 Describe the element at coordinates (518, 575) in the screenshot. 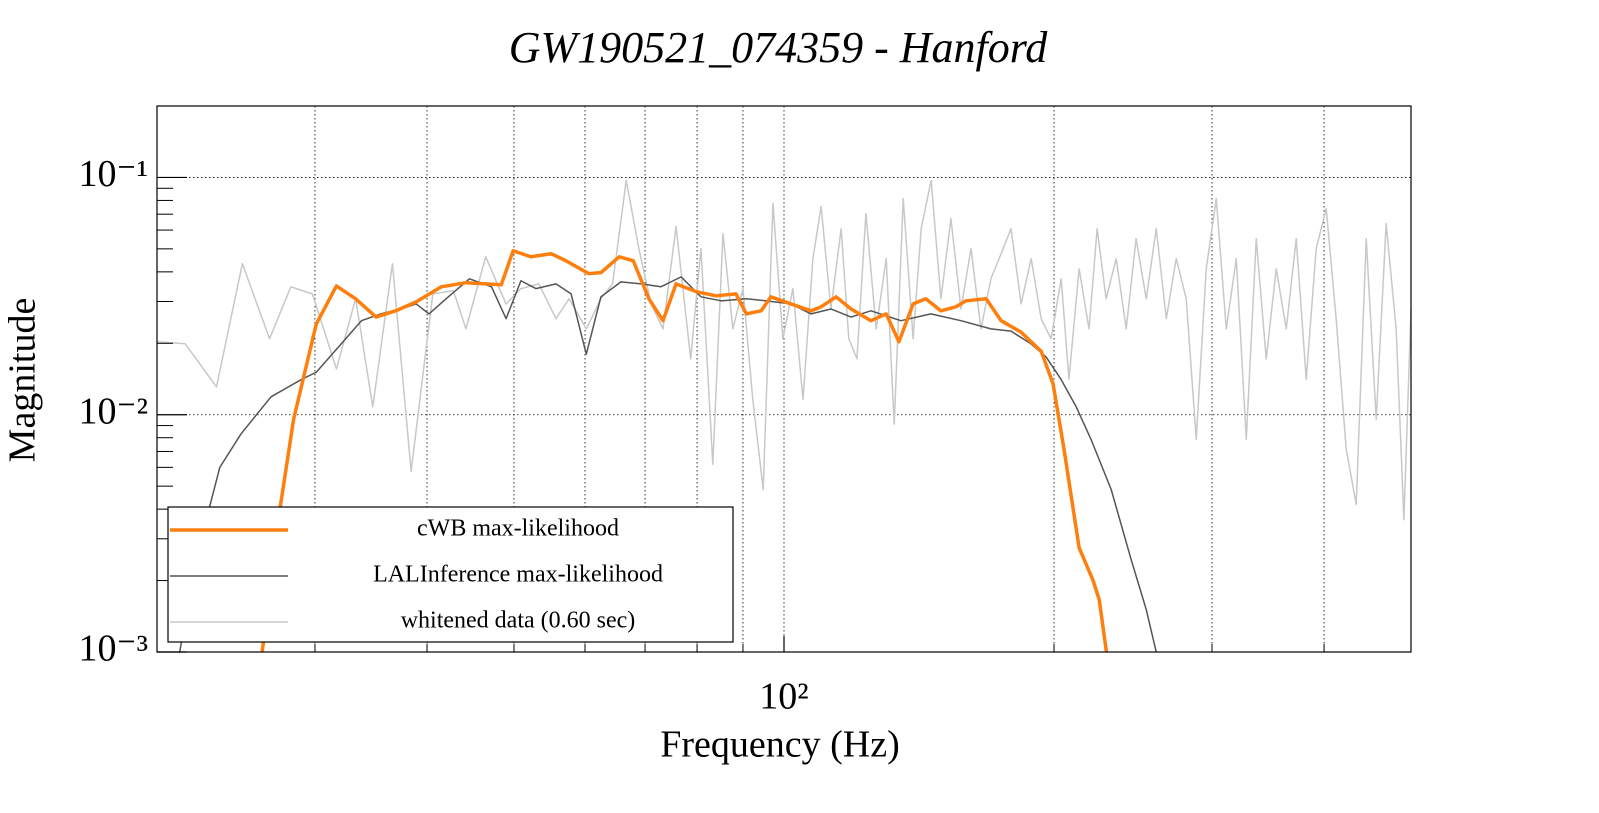

I see `legend-label: LALInference max-likelihood` at that location.